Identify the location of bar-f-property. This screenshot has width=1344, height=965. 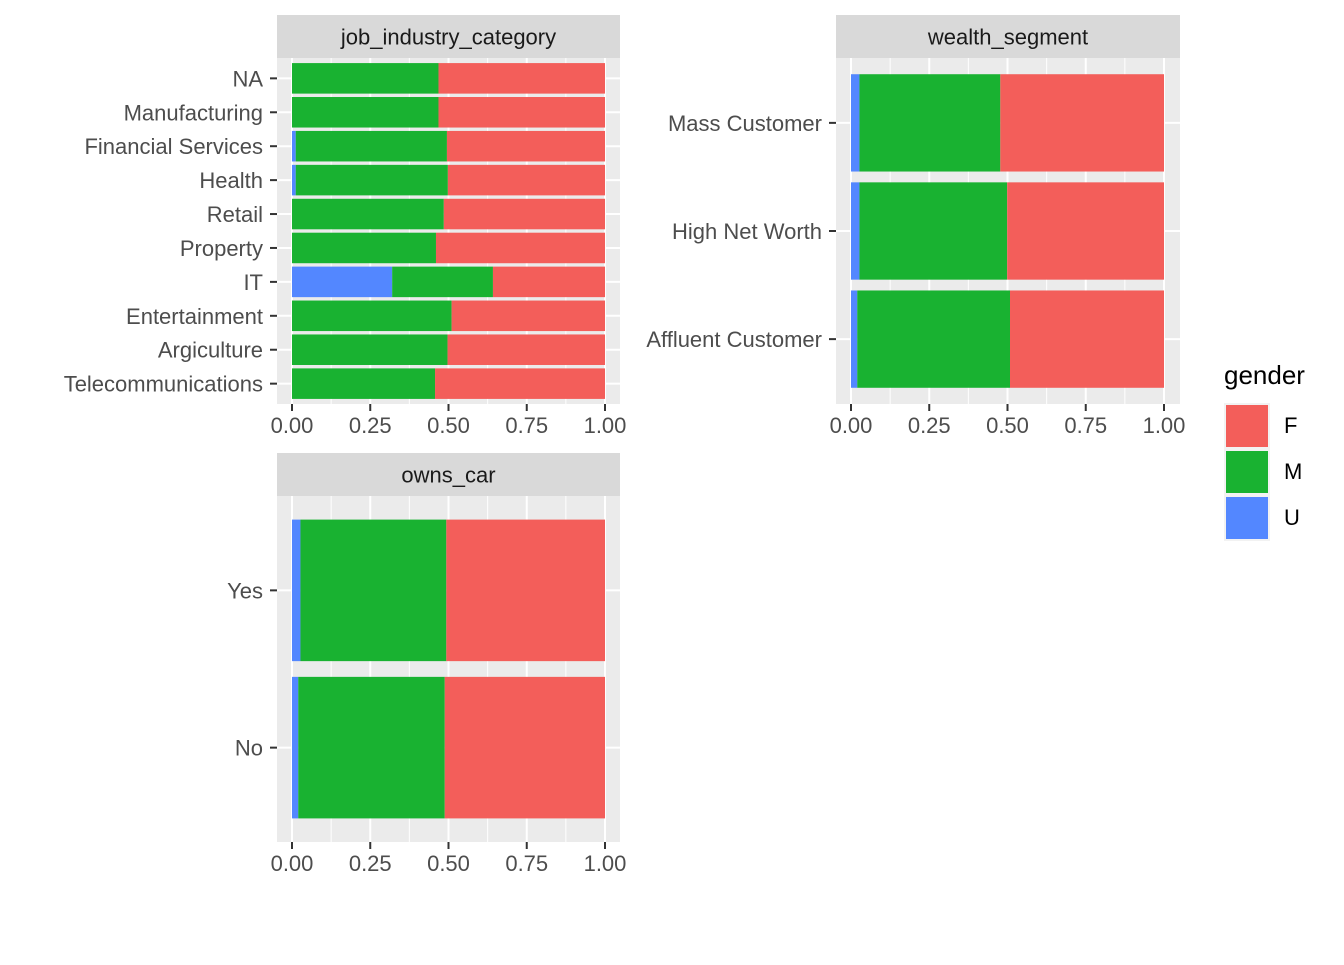
(520, 248).